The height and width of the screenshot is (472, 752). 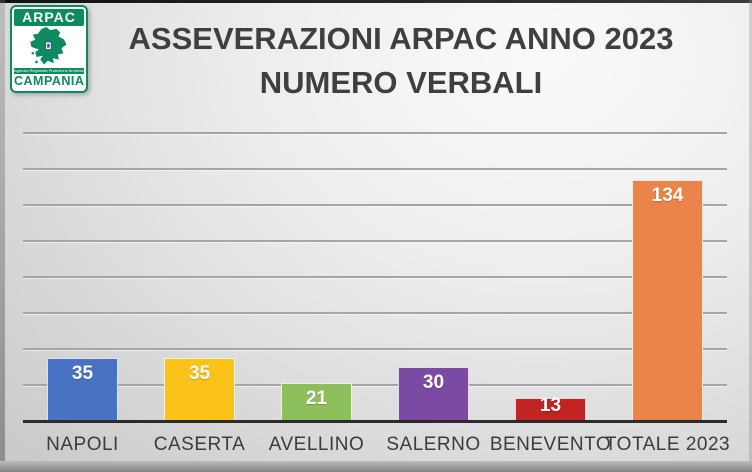 I want to click on slide-edge-bottom, so click(x=376, y=466).